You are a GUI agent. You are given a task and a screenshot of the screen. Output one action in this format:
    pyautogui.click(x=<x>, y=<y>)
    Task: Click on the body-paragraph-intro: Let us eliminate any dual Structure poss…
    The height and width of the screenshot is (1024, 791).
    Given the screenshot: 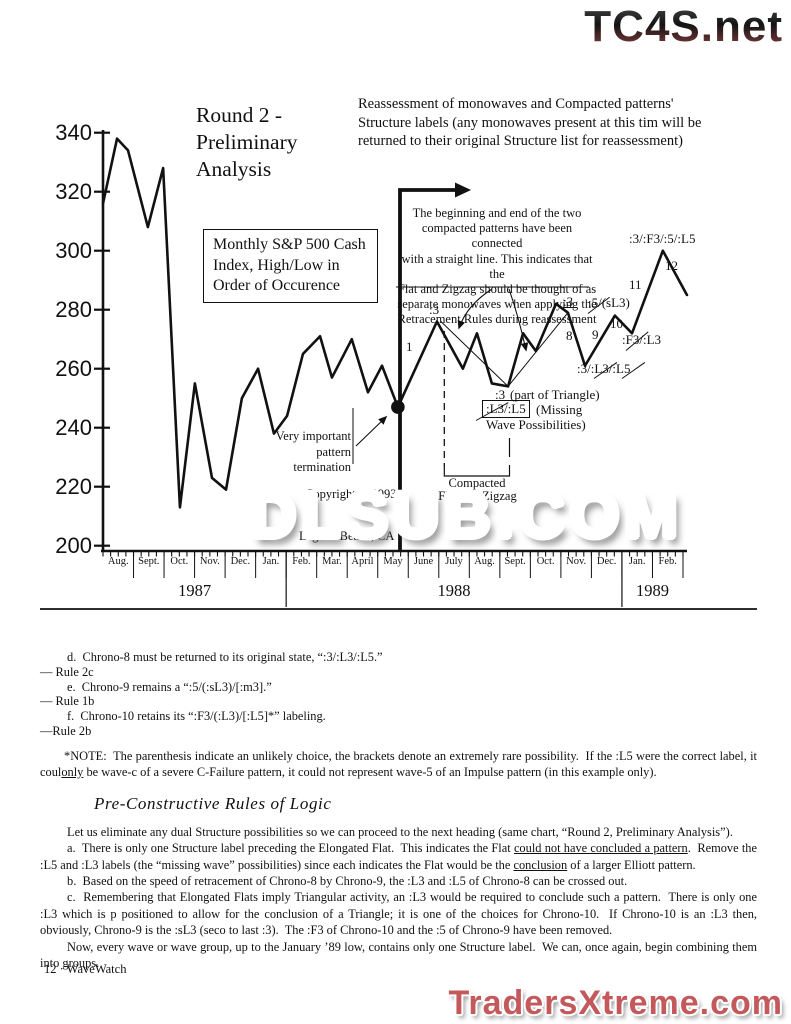 What is the action you would take?
    pyautogui.click(x=398, y=832)
    